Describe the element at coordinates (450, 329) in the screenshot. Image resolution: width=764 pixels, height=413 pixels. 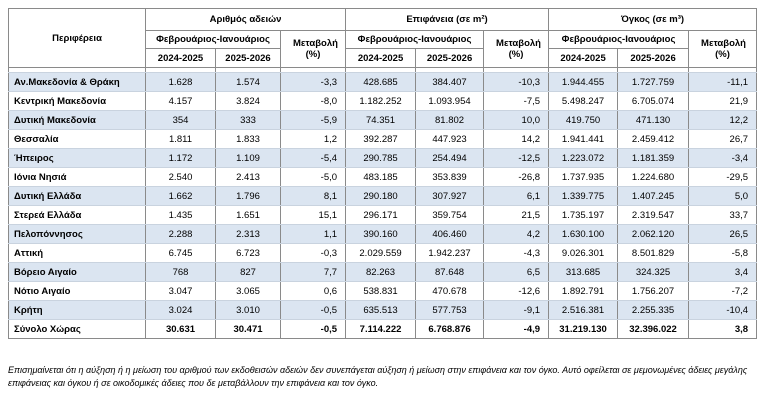
I see `value-cell: 6.768.876` at that location.